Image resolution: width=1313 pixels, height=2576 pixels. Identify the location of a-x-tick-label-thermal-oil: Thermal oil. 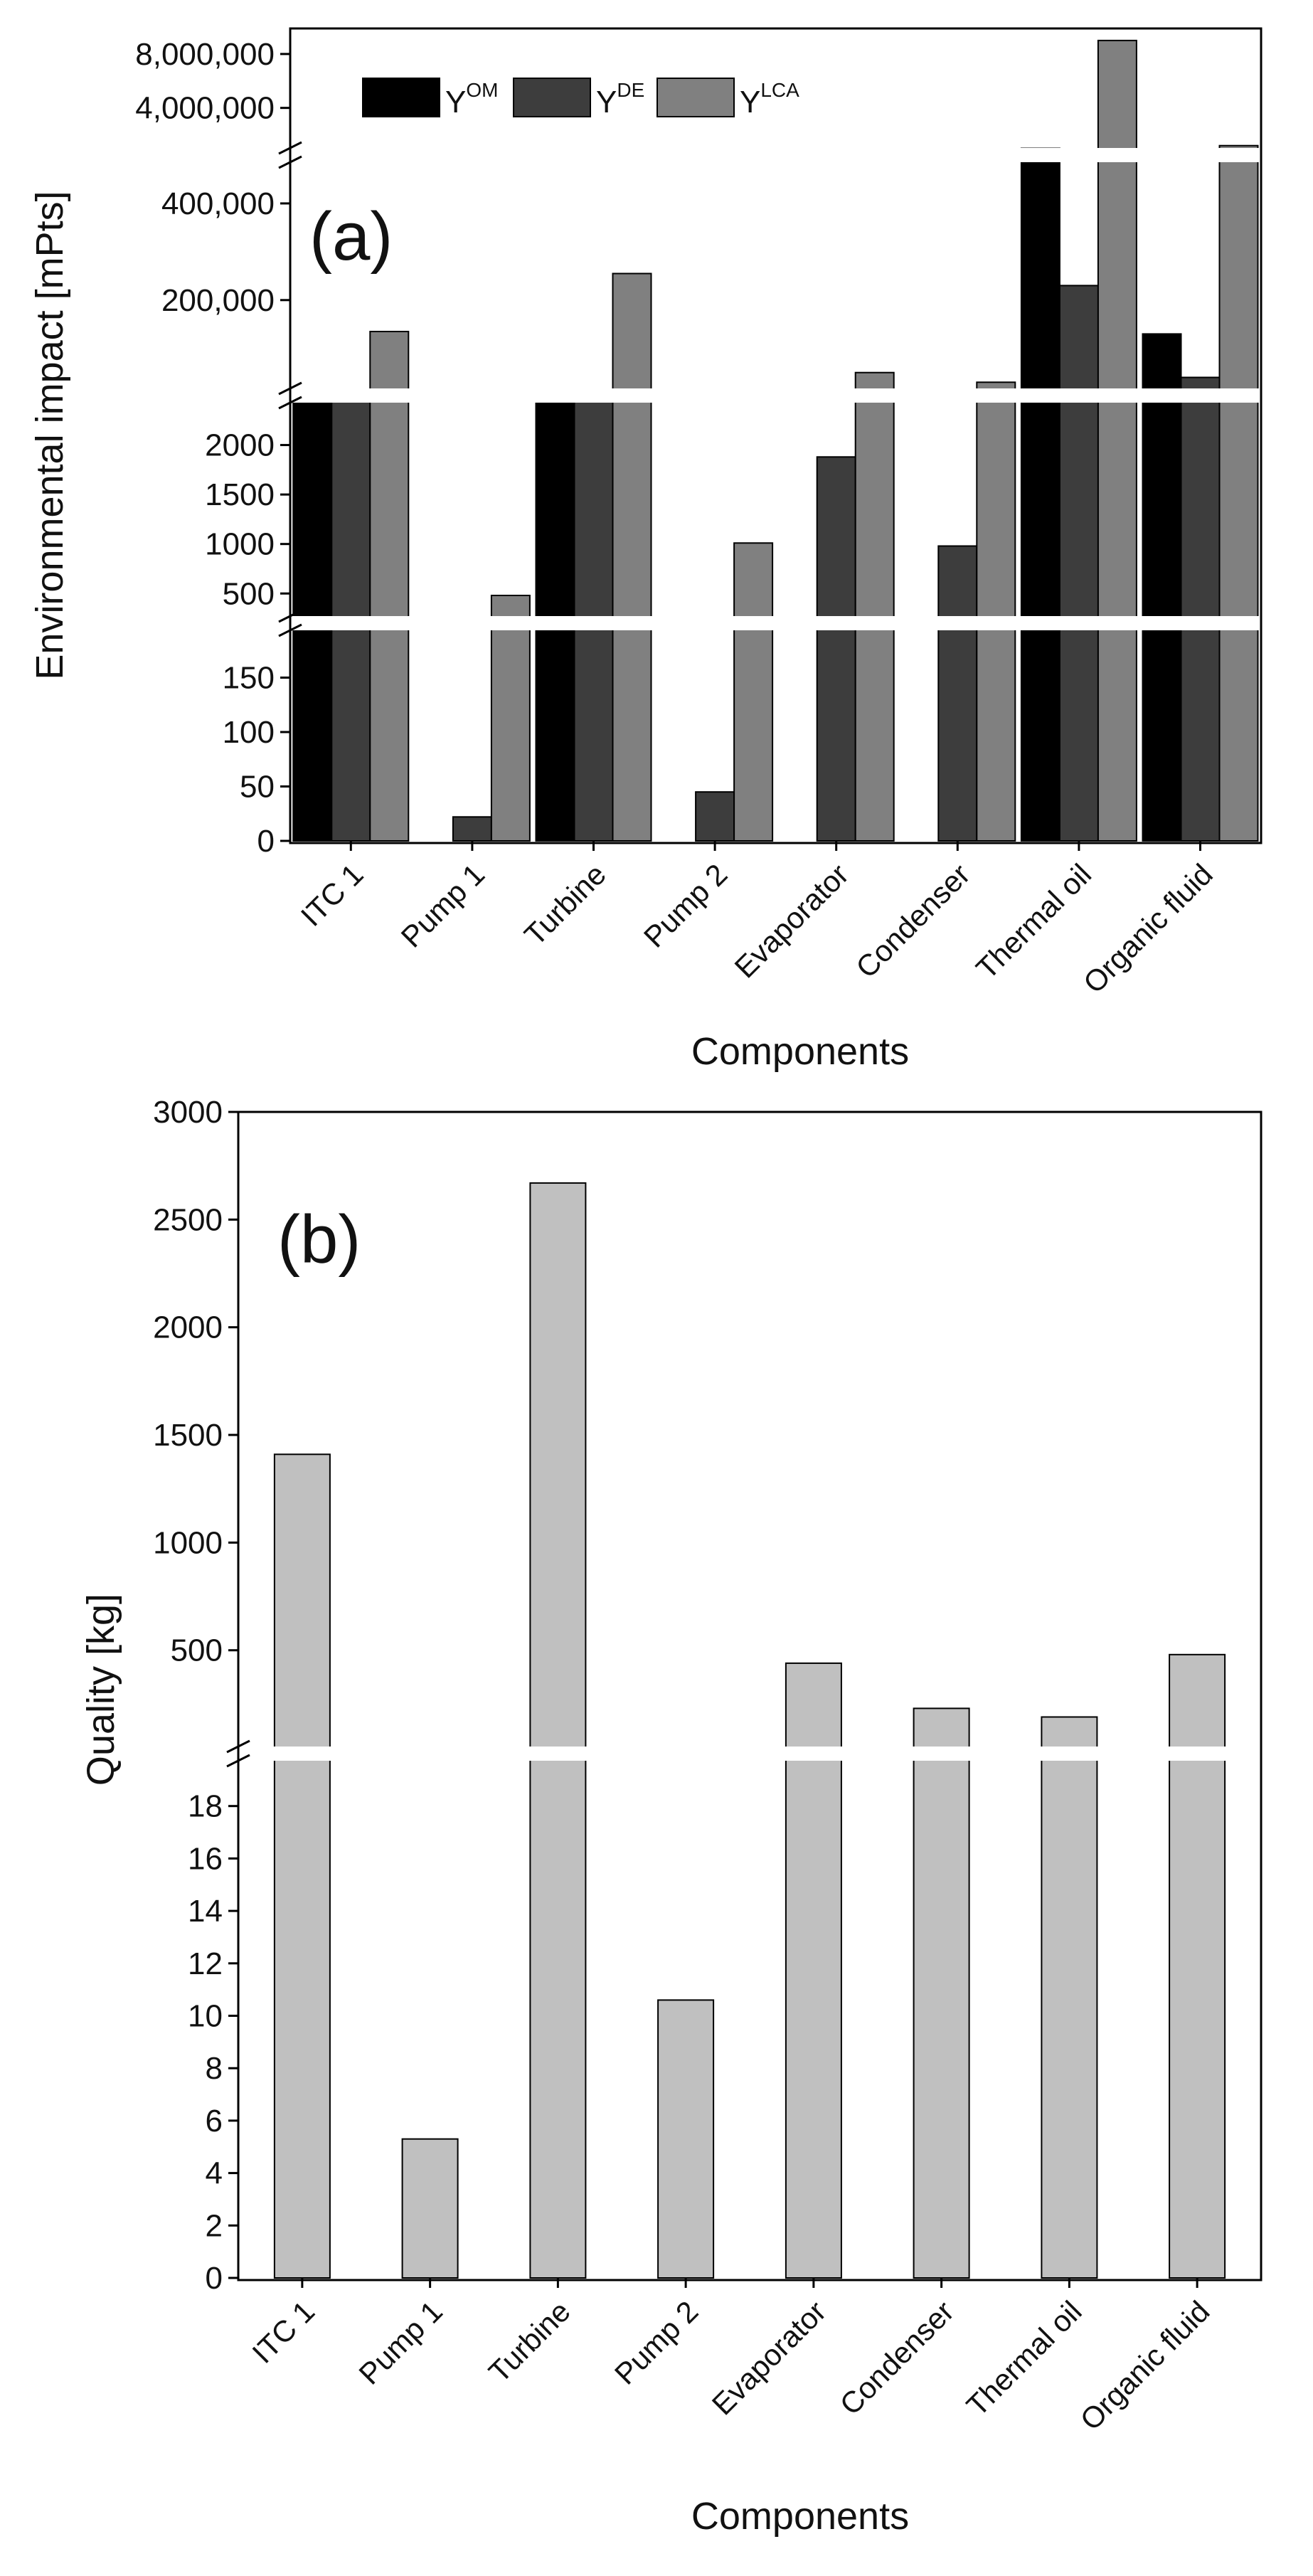
(1033, 921).